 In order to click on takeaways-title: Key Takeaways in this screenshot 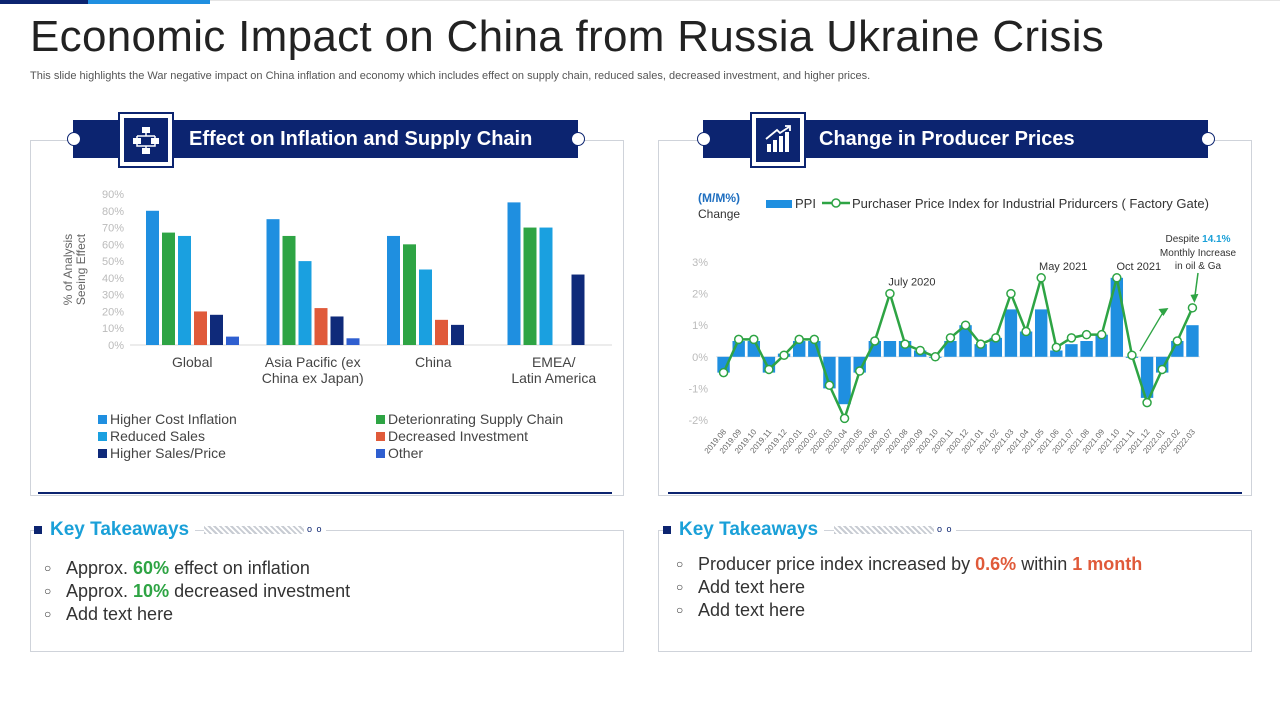, I will do `click(120, 529)`.